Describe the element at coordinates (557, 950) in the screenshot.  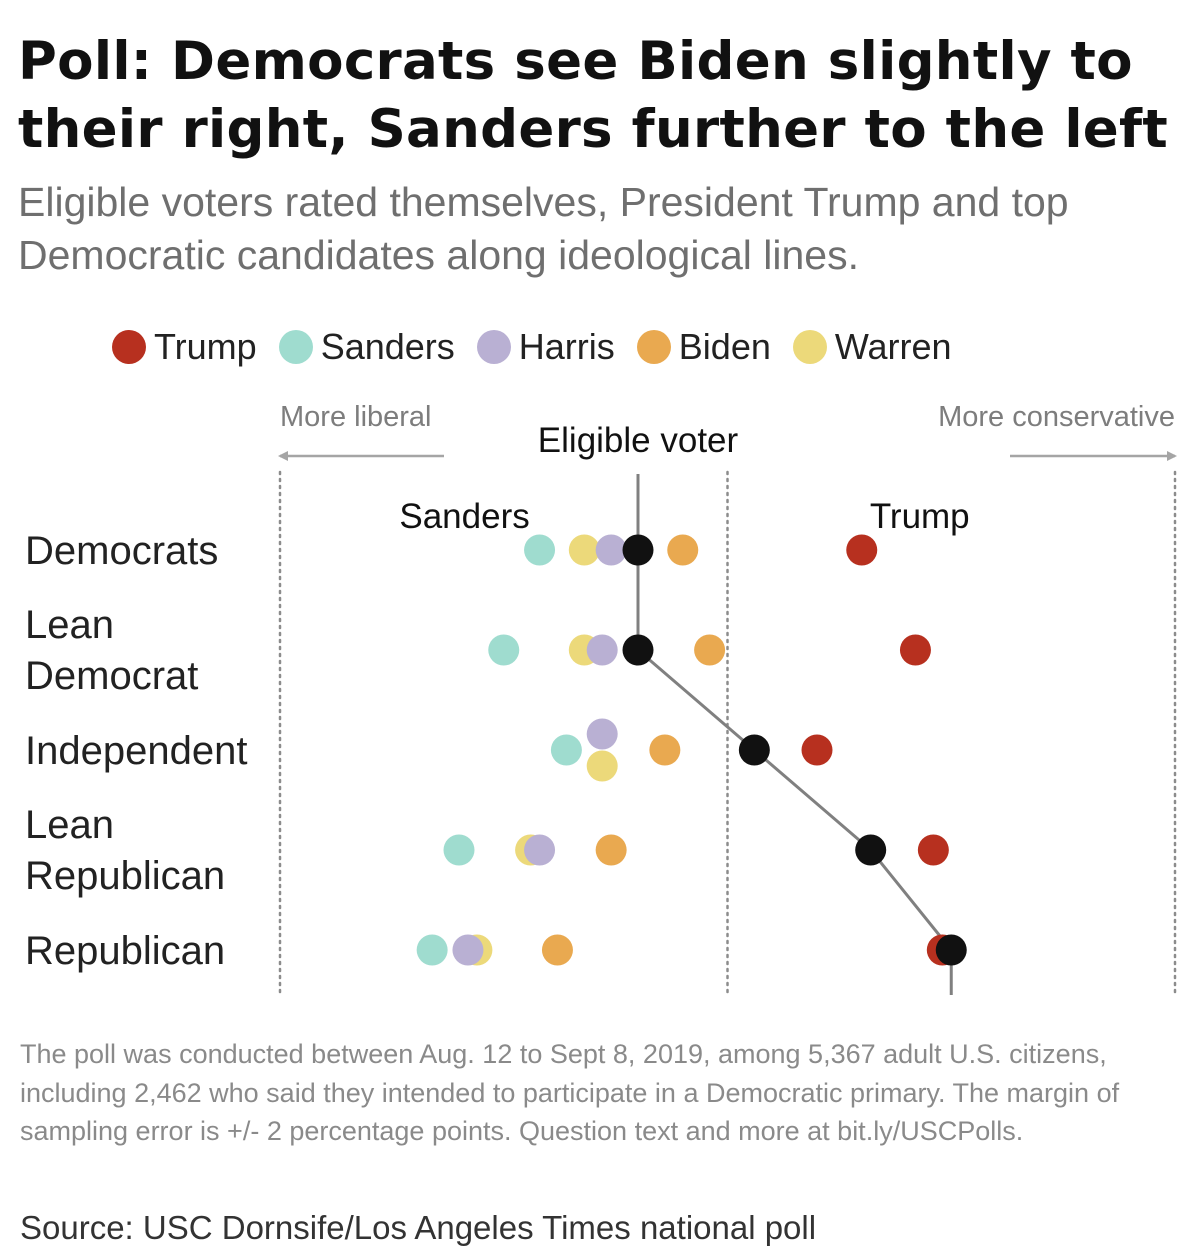
I see `dot-biden-republican` at that location.